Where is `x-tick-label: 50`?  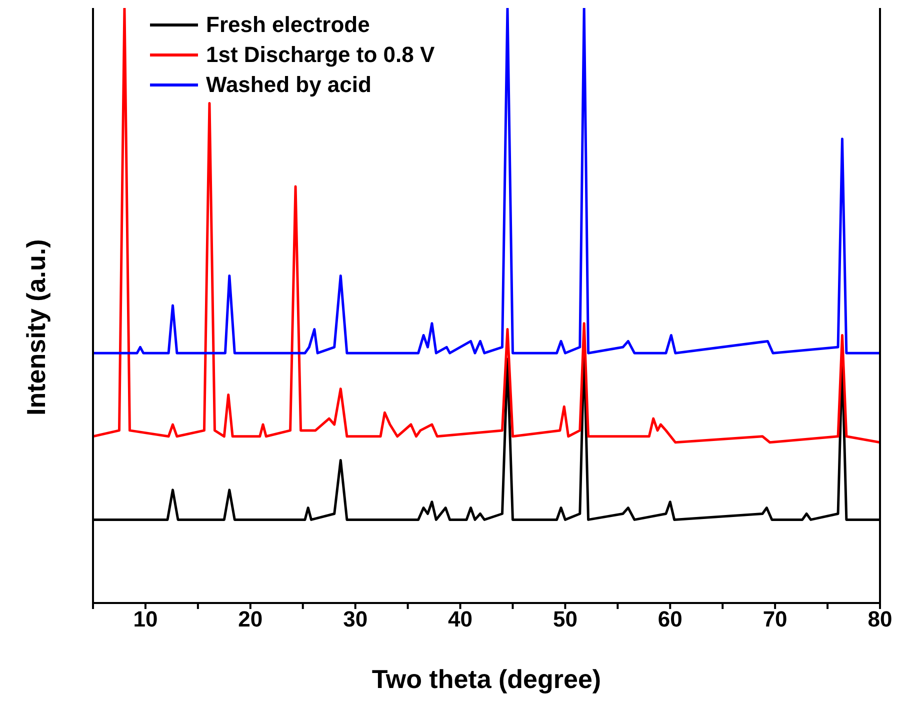 x-tick-label: 50 is located at coordinates (565, 619).